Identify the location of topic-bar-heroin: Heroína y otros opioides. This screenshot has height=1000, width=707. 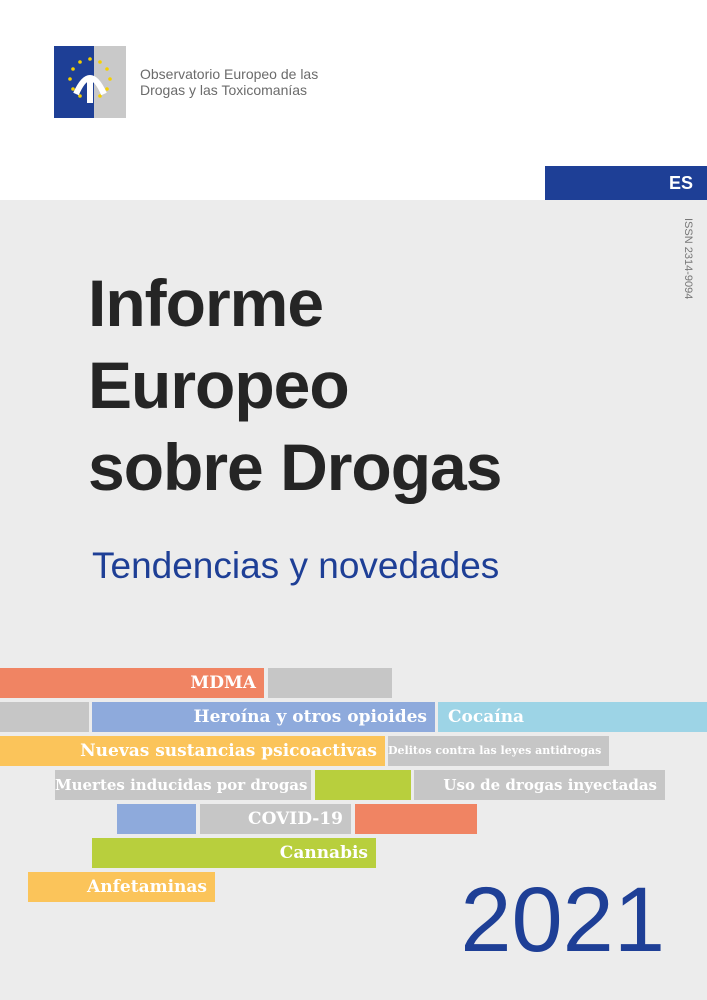
(263, 717).